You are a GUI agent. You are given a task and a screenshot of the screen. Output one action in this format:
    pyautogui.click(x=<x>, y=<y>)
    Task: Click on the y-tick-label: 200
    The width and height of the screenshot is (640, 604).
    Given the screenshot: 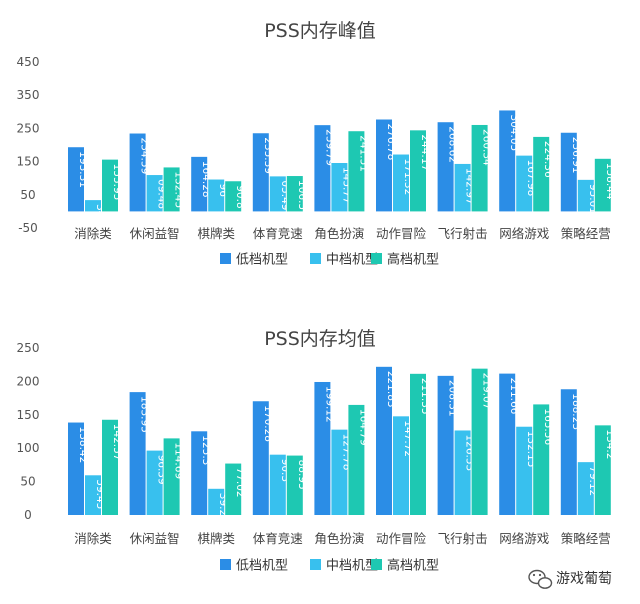 What is the action you would take?
    pyautogui.click(x=28, y=381)
    